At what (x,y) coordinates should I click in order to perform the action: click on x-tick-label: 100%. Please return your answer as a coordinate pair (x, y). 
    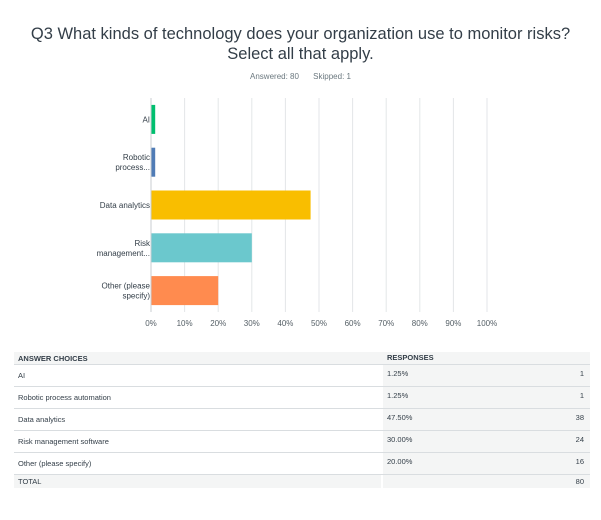
    Looking at the image, I should click on (487, 323).